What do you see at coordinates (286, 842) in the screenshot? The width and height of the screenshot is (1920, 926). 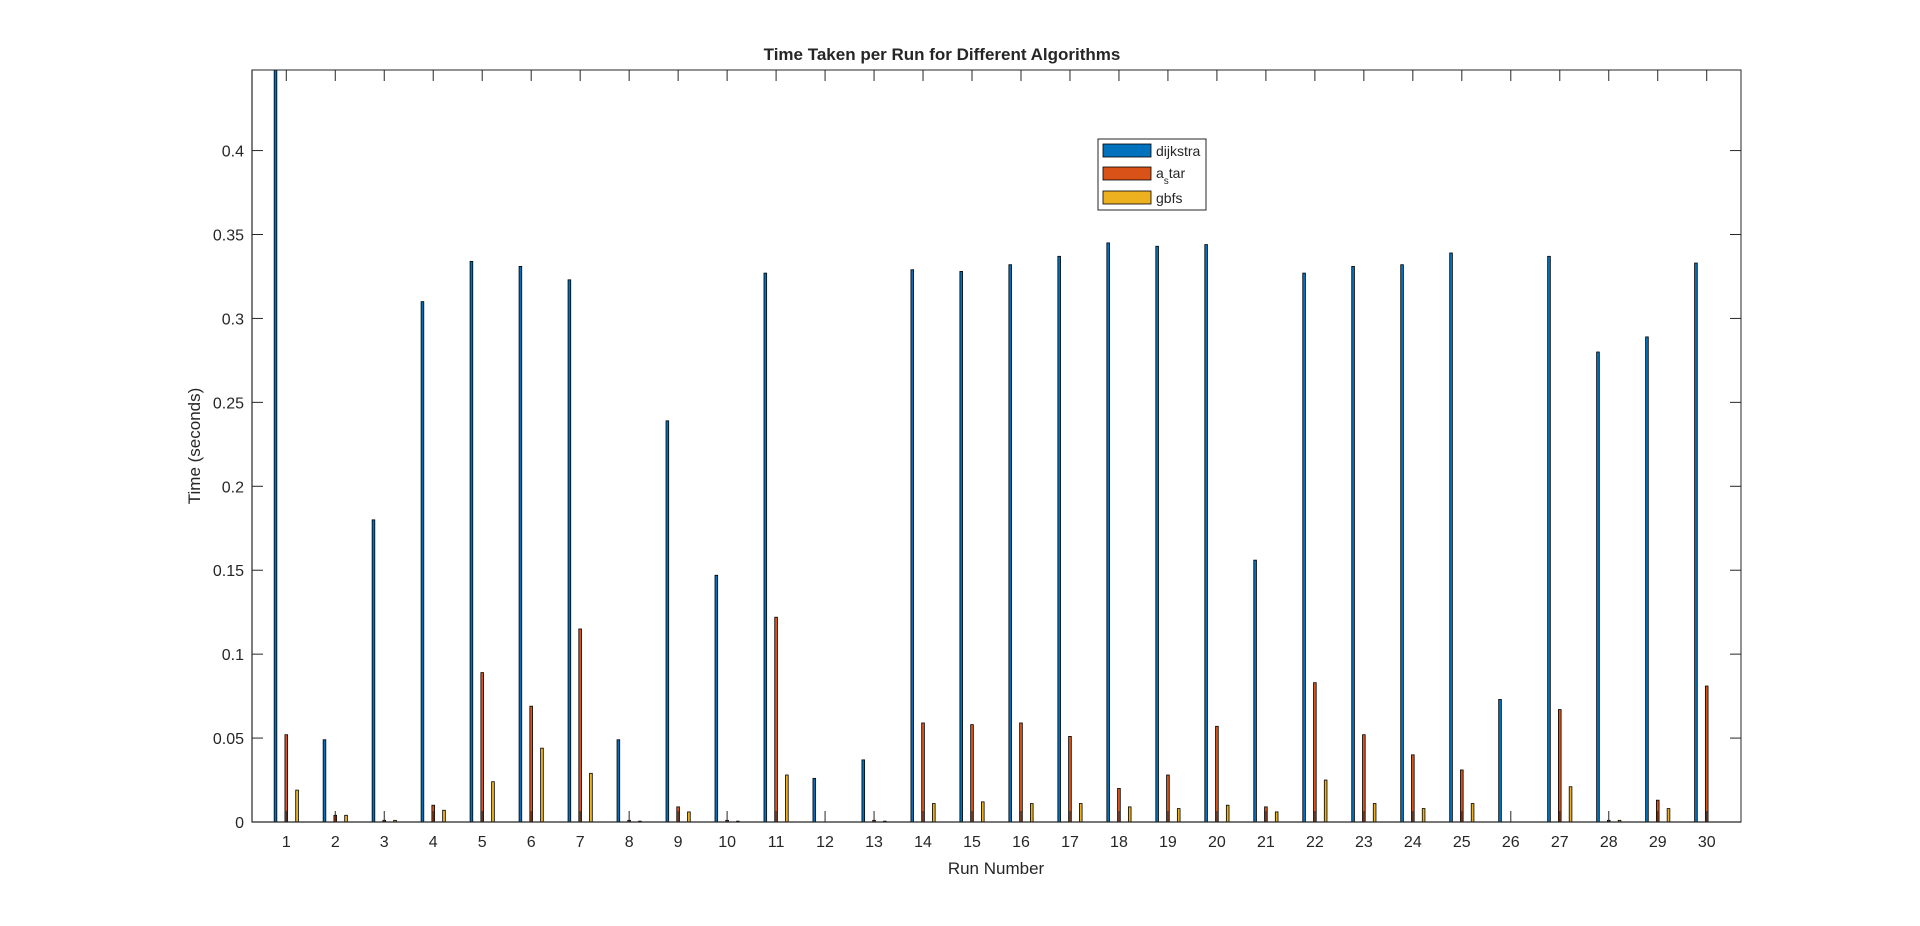 I see `x-tick-label: 1` at bounding box center [286, 842].